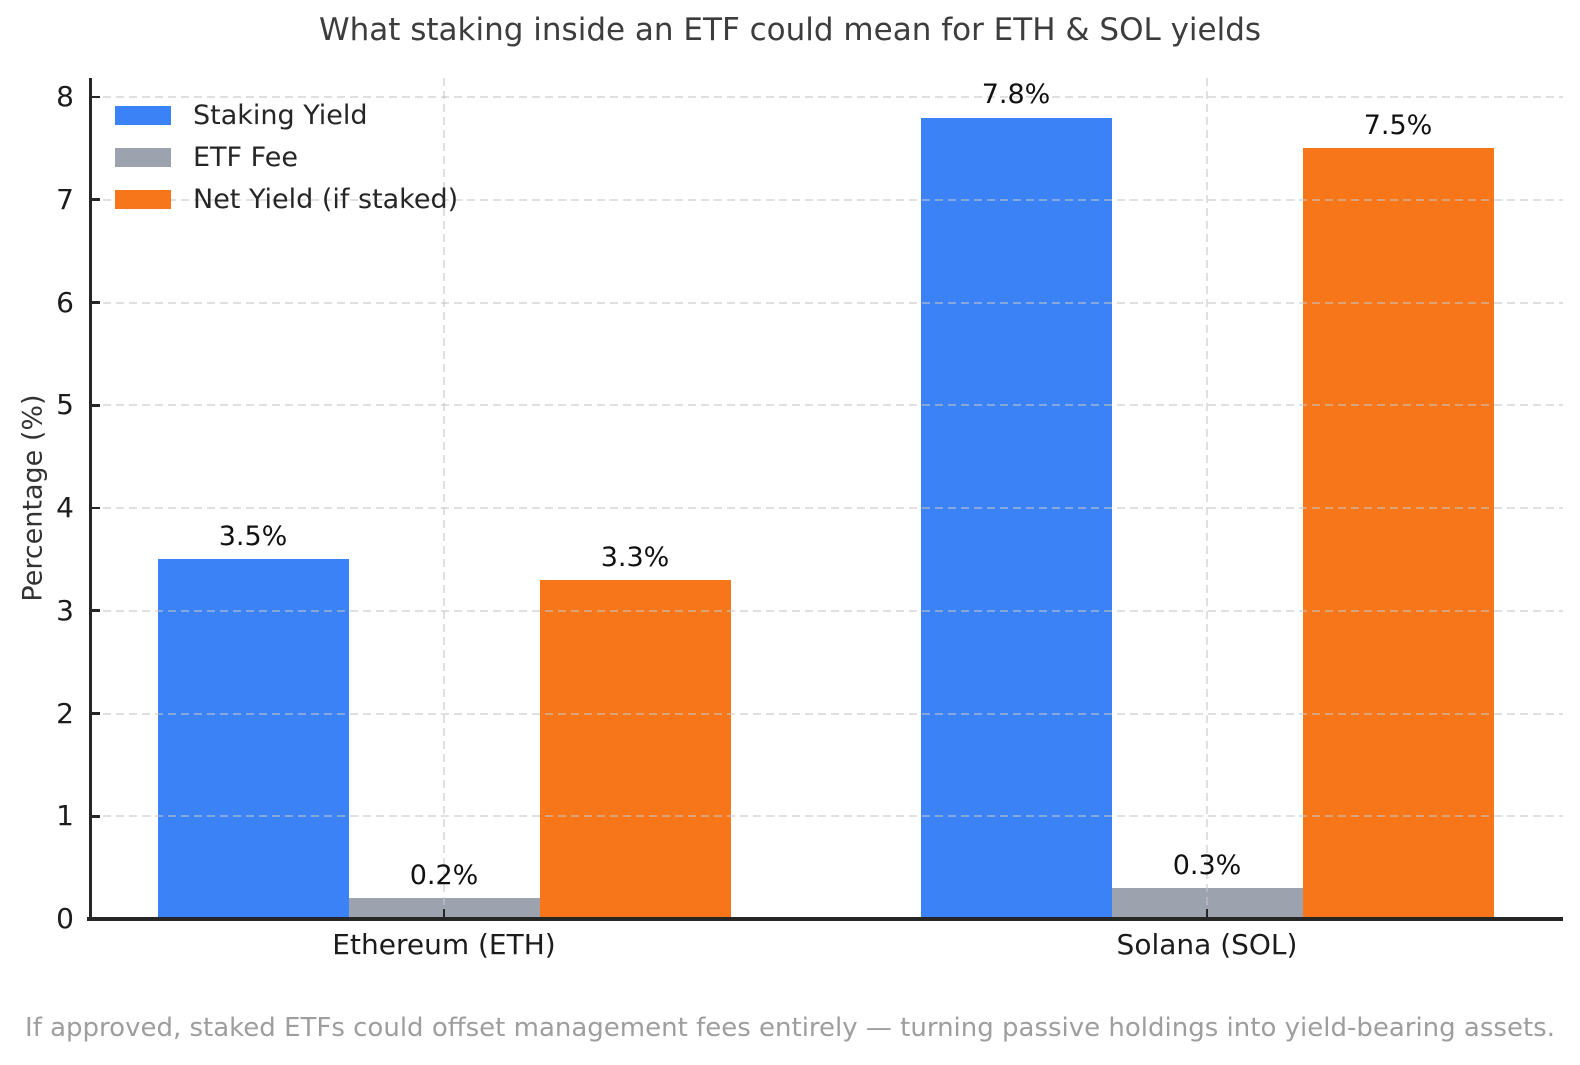  Describe the element at coordinates (1207, 944) in the screenshot. I see `x-tick-label-solana-sol: Solana (SOL)` at that location.